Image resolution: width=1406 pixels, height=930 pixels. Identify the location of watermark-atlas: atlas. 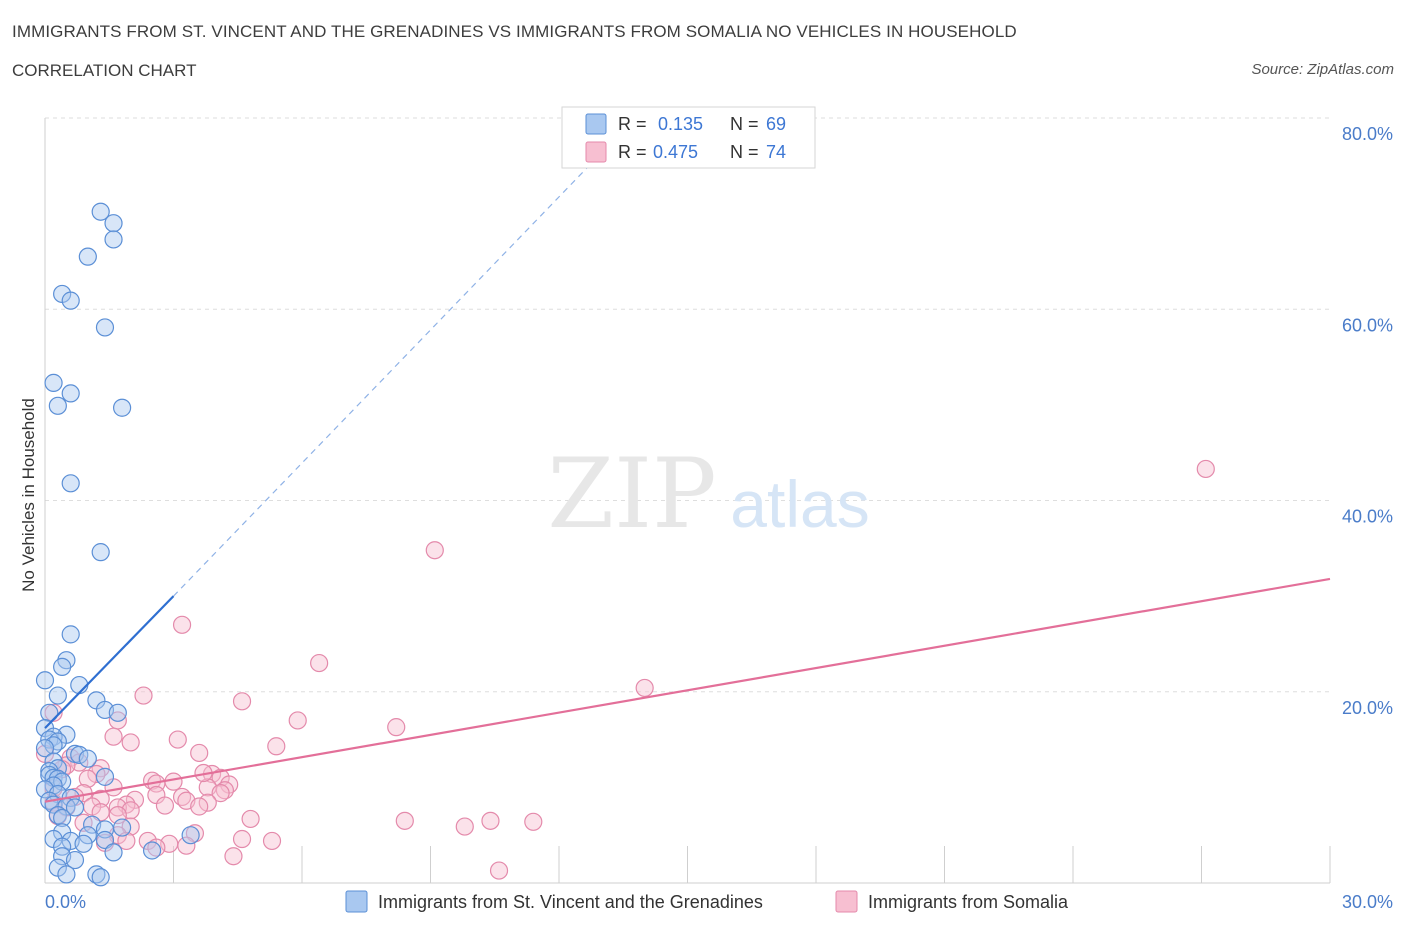
(799, 504).